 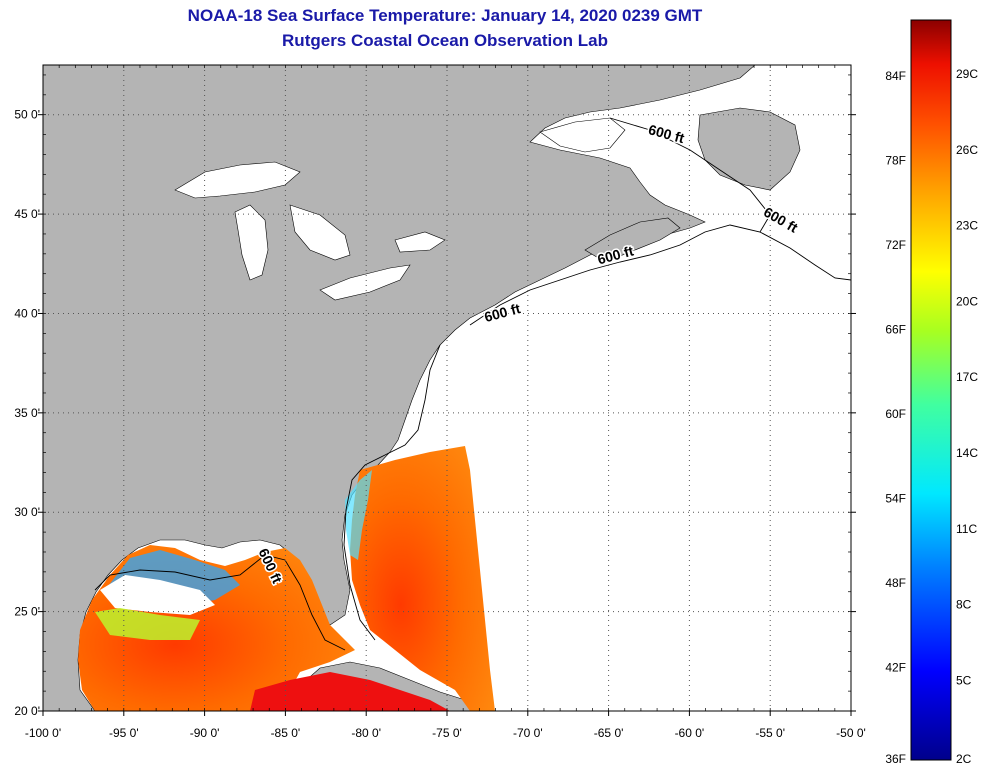 I want to click on gulf-st-lawrence, so click(x=582, y=135).